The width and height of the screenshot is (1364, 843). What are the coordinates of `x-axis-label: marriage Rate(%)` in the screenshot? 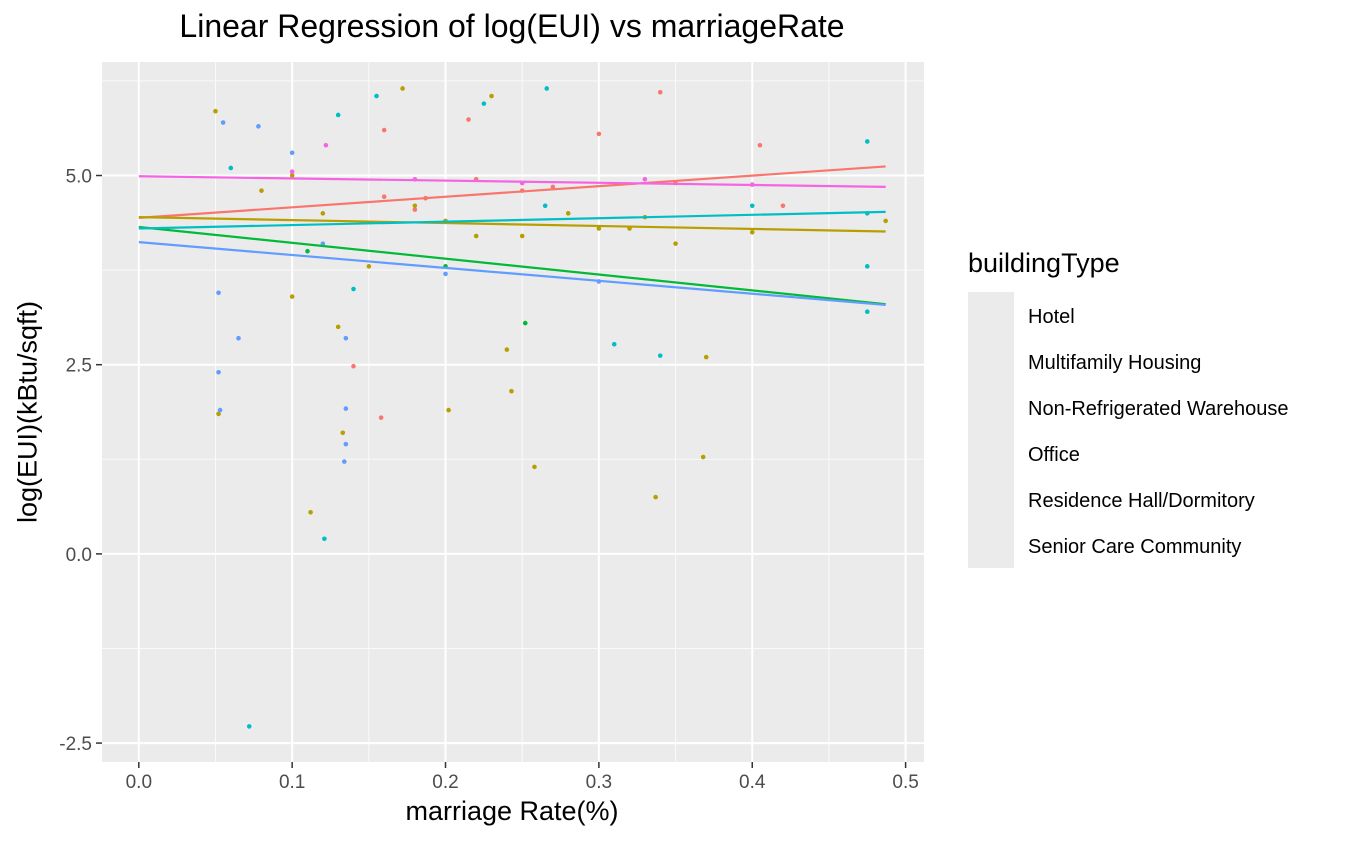 It's located at (512, 811).